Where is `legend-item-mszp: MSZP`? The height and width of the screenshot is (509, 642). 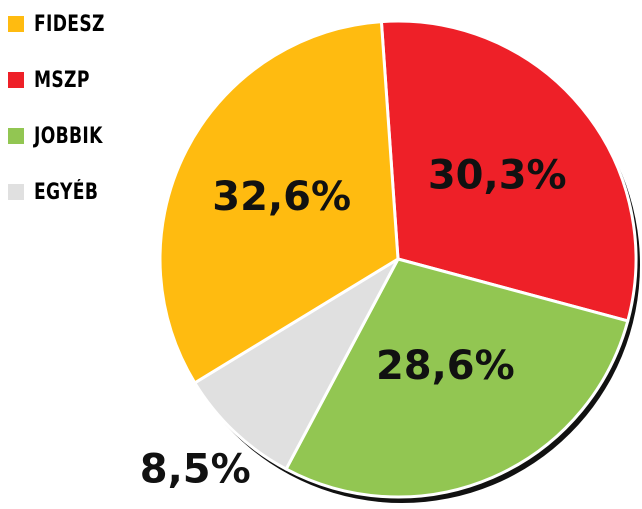 legend-item-mszp: MSZP is located at coordinates (93, 80).